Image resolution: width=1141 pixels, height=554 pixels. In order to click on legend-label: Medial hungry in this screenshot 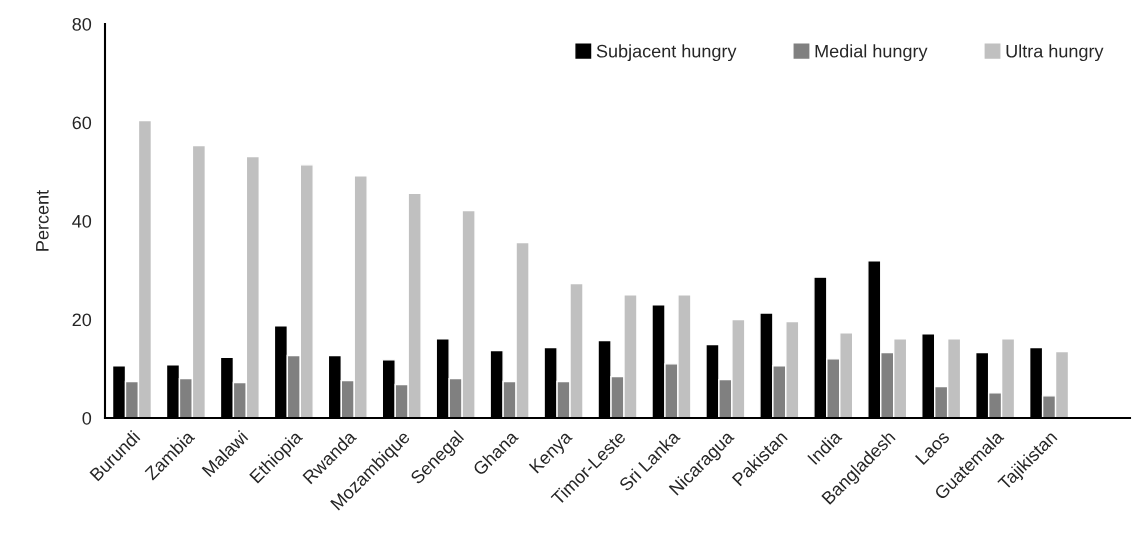, I will do `click(871, 53)`.